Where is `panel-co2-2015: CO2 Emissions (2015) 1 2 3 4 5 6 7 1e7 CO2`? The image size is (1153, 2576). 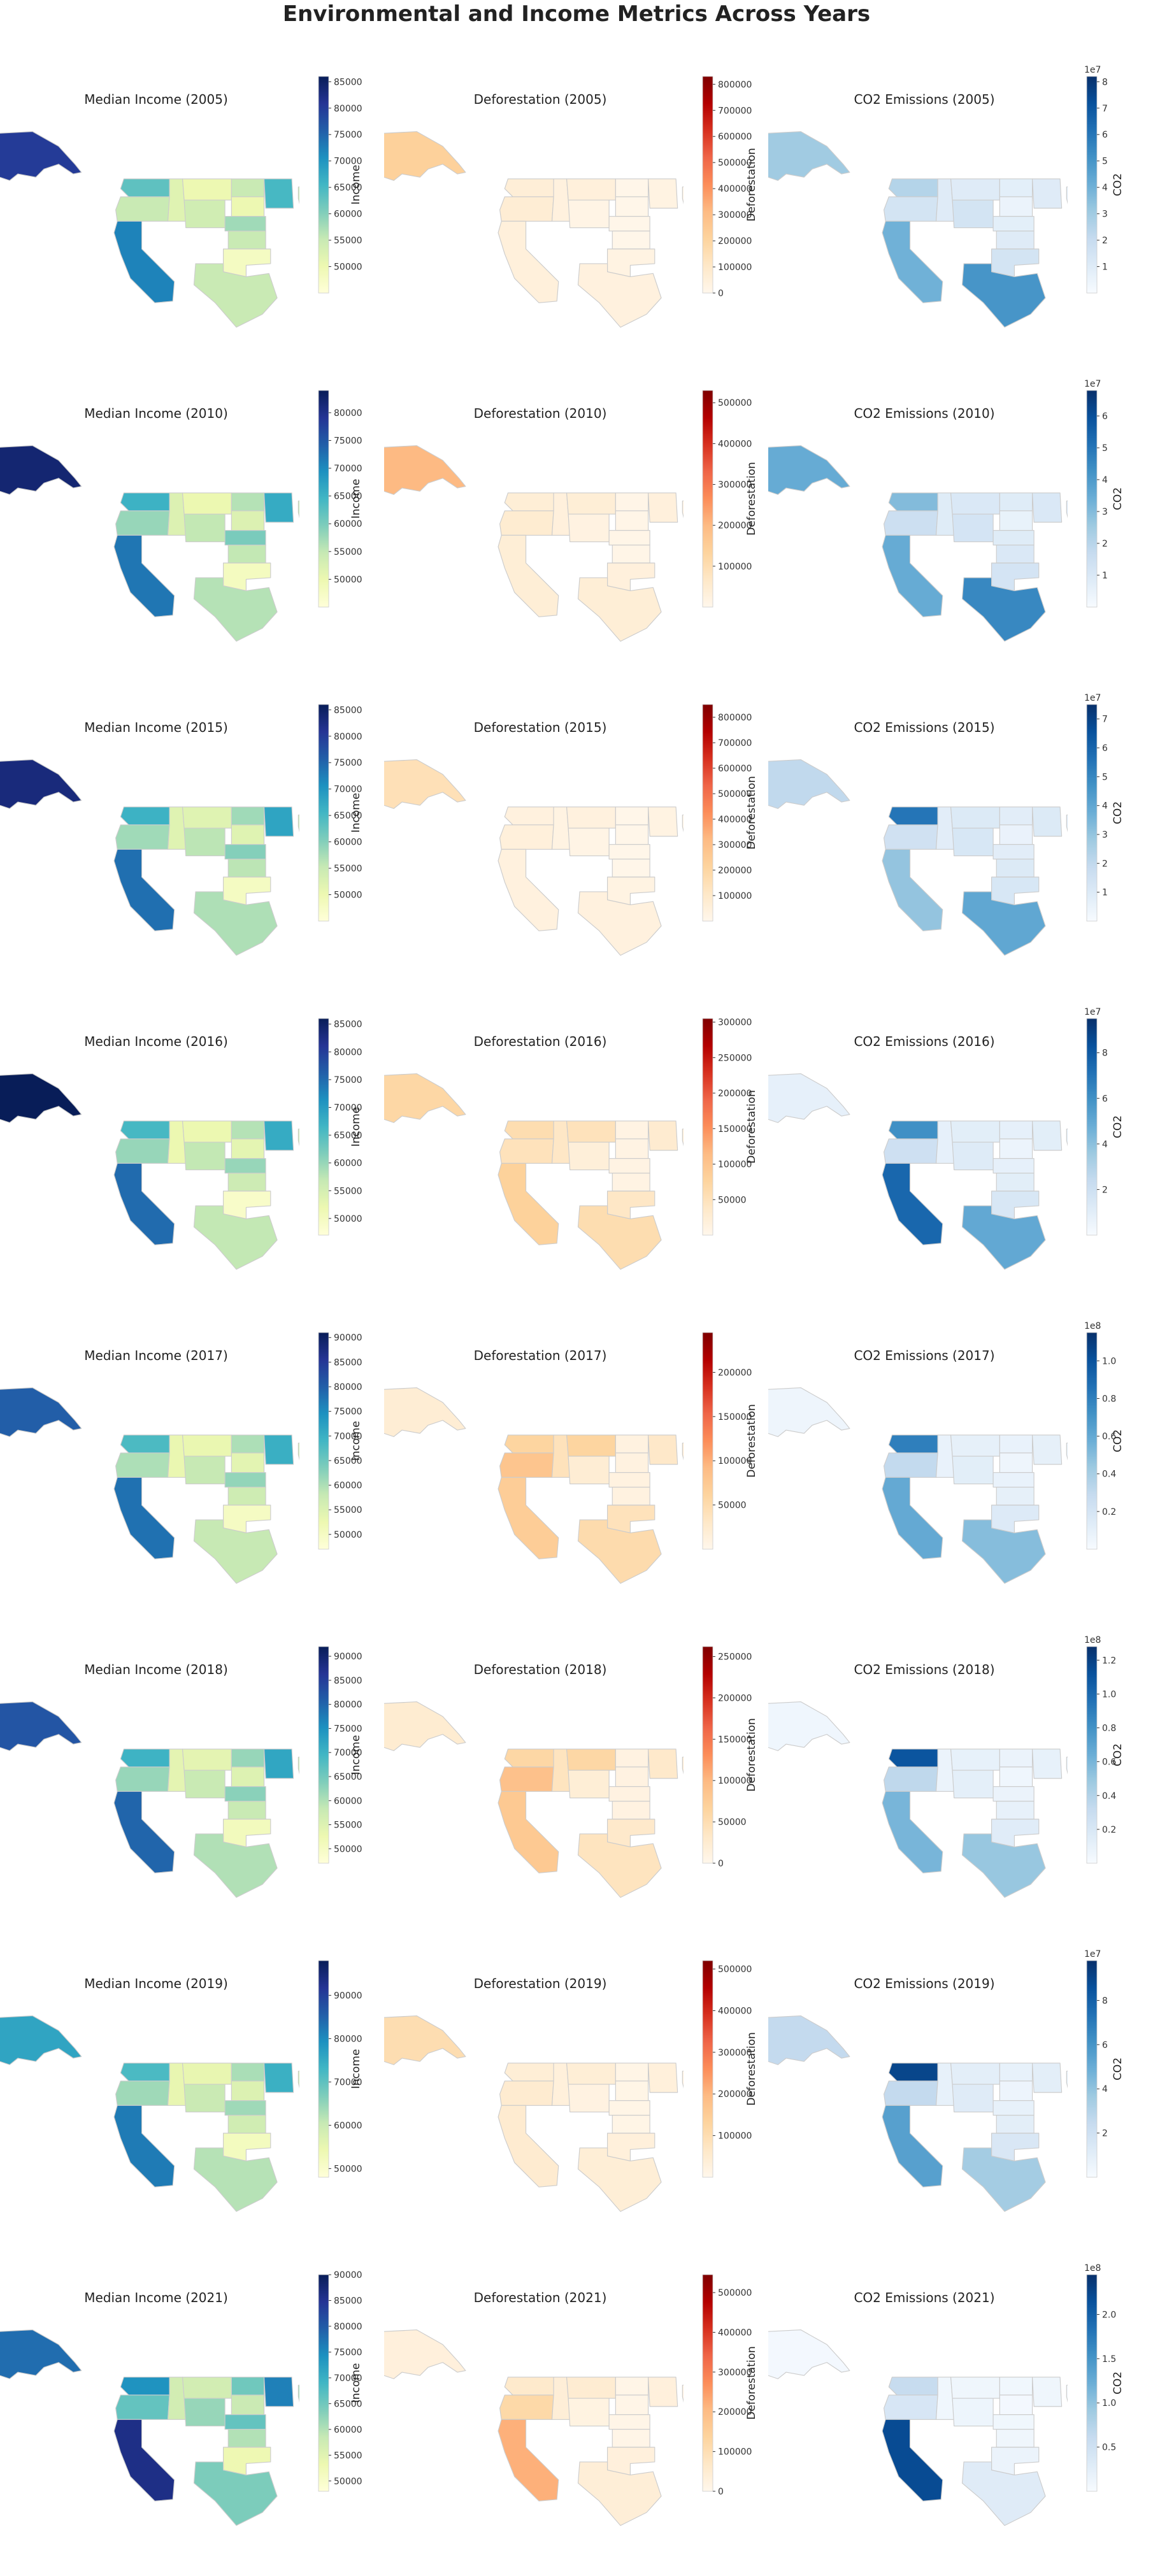 panel-co2-2015: CO2 Emissions (2015) 1 2 3 4 5 6 7 1e7 CO2 is located at coordinates (960, 849).